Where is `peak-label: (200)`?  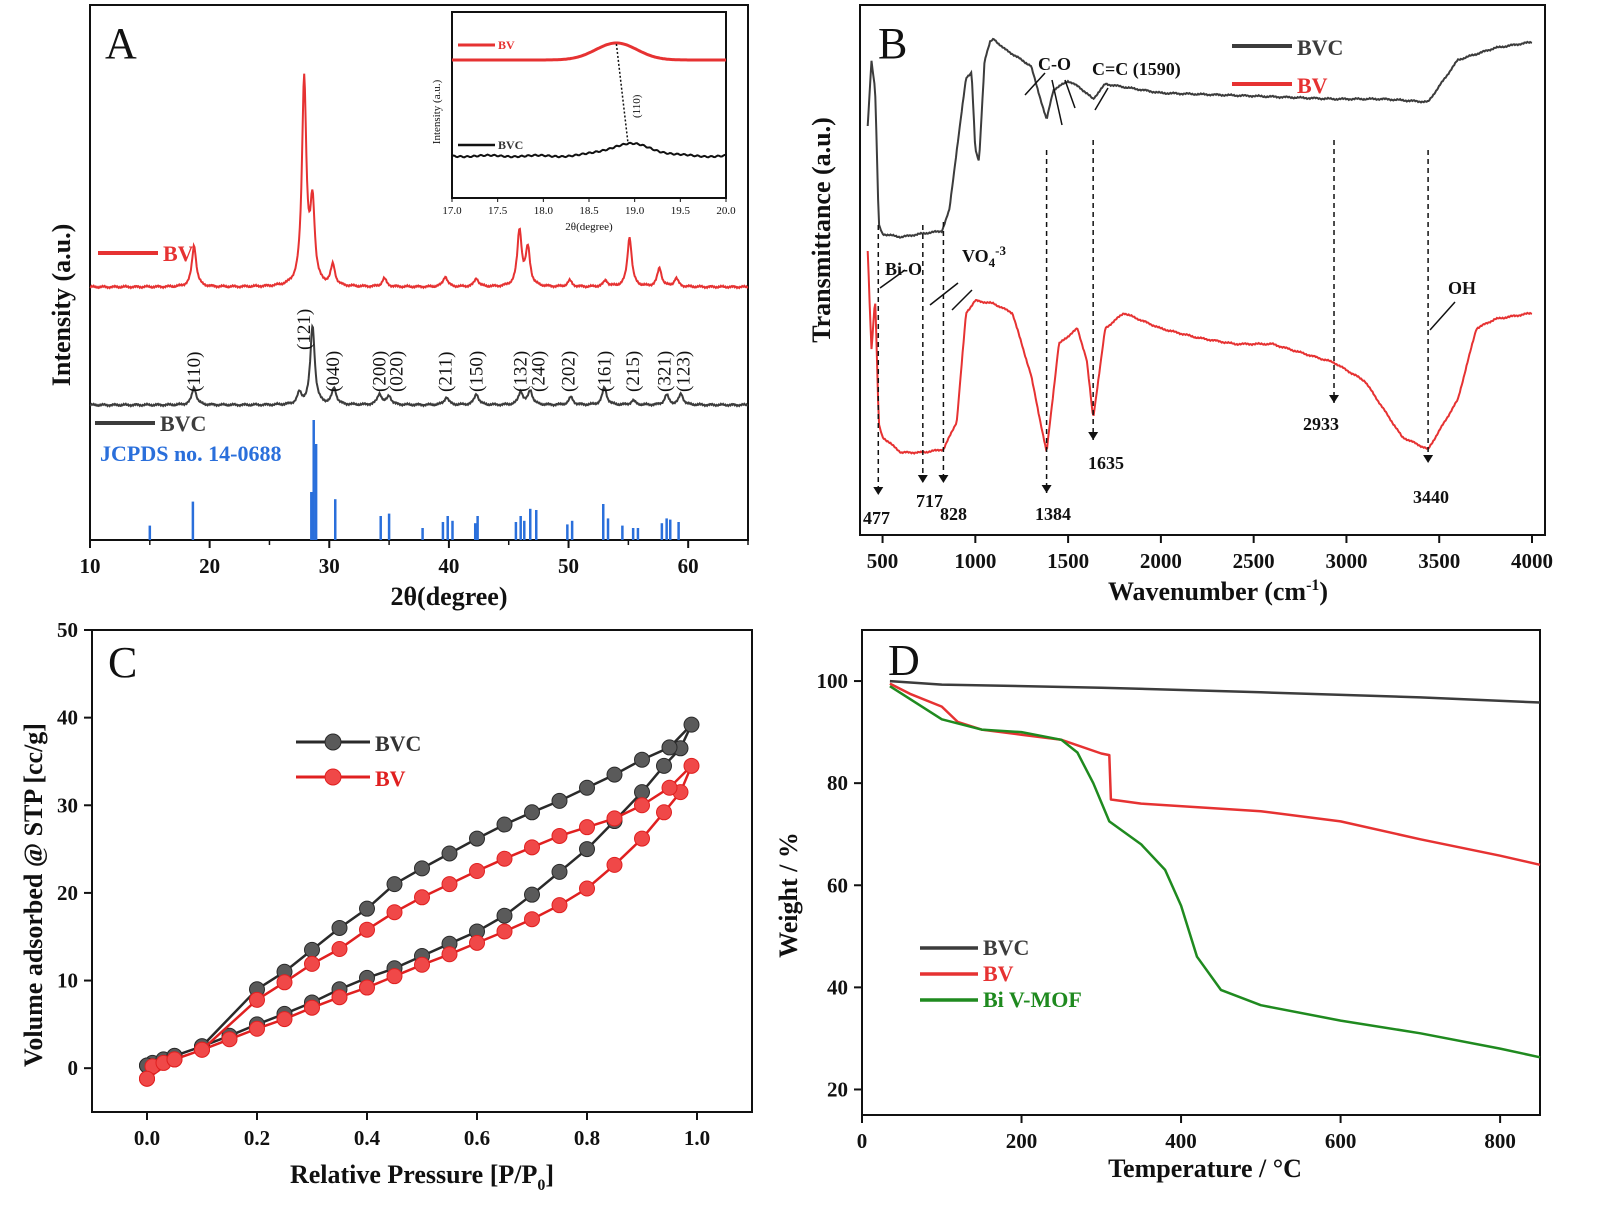 peak-label: (200) is located at coordinates (380, 371).